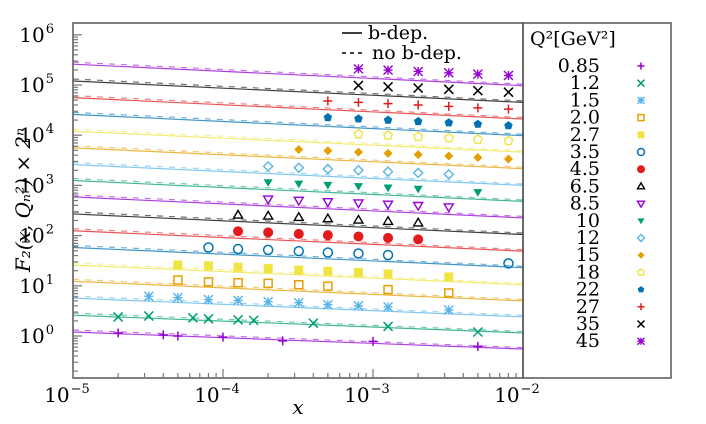 The height and width of the screenshot is (424, 706). What do you see at coordinates (588, 290) in the screenshot?
I see `legend-entry-label: 22` at bounding box center [588, 290].